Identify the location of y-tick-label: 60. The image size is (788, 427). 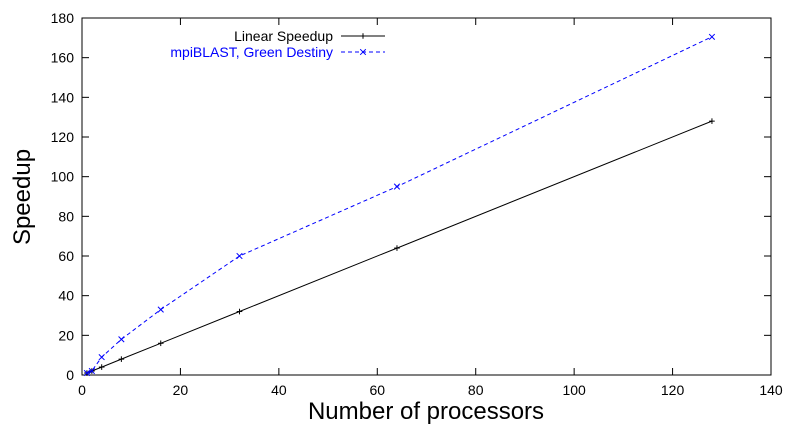
(66, 256).